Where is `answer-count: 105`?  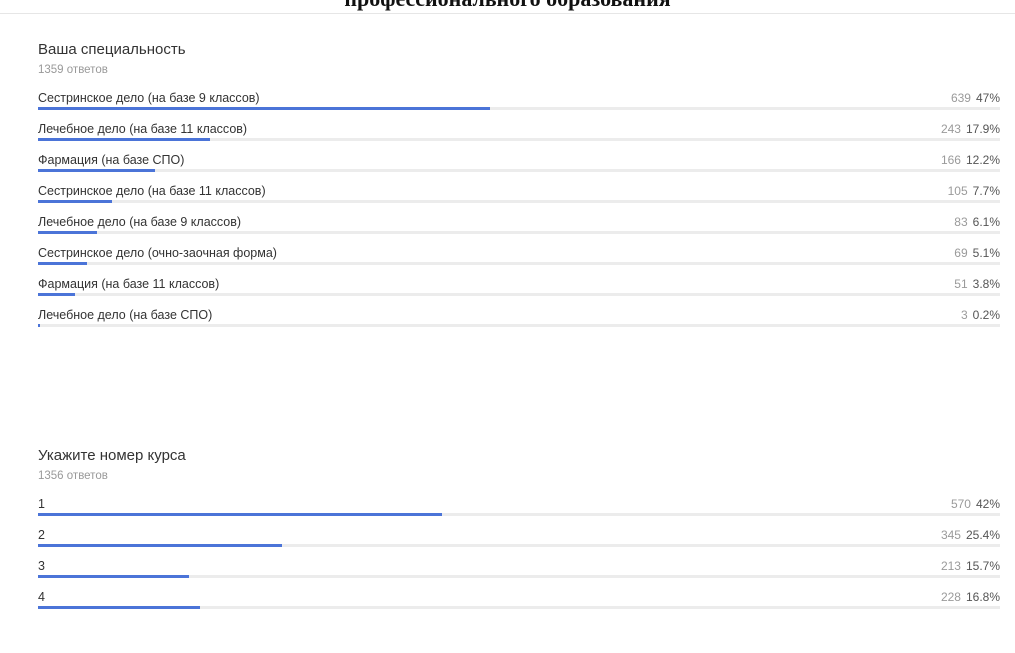
answer-count: 105 is located at coordinates (957, 191).